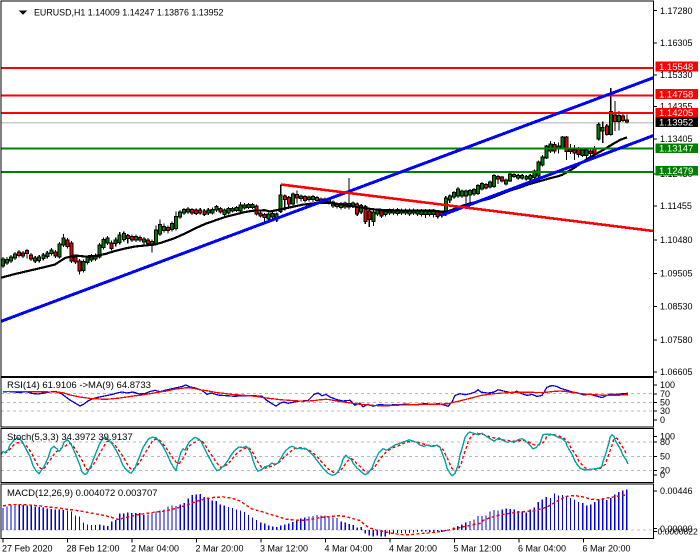 This screenshot has width=700, height=560. Describe the element at coordinates (676, 529) in the screenshot. I see `svg-text: 0.00000` at that location.